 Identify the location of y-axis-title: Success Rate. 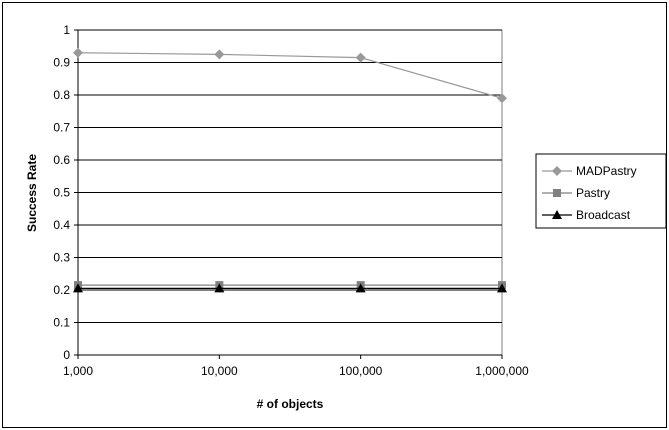
(32, 193).